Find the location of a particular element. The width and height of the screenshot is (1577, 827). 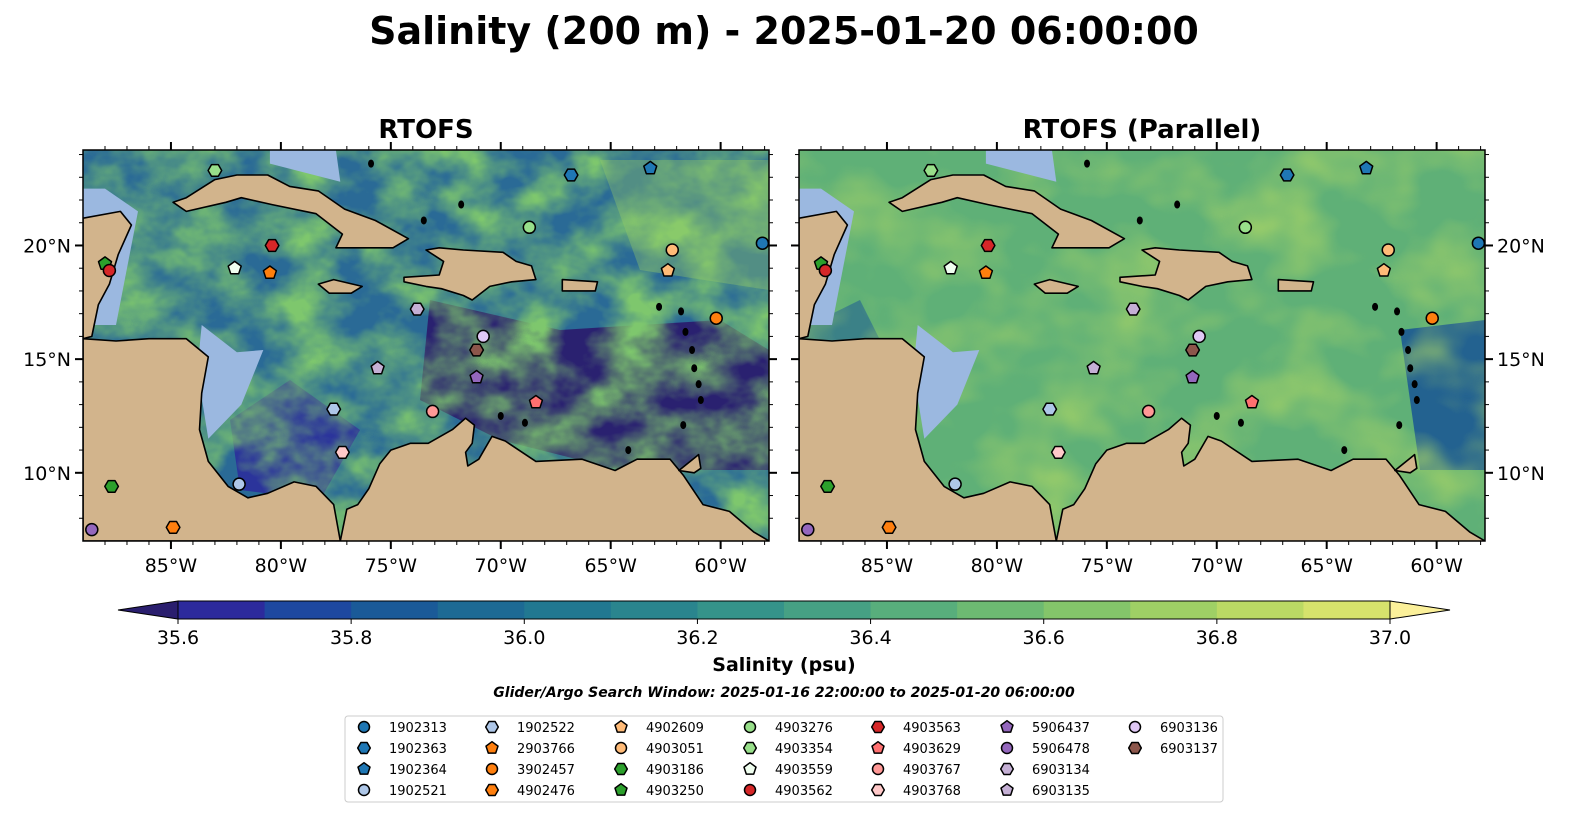

colorbar-tick-label: 35.8 is located at coordinates (351, 638).